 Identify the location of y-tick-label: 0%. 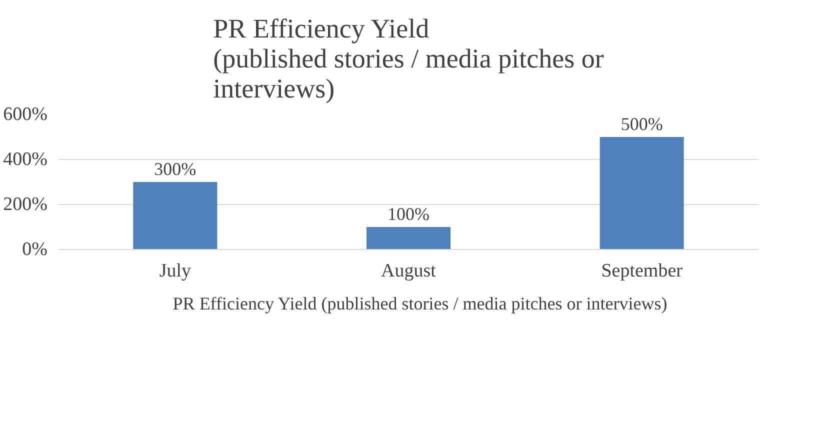
(35, 249).